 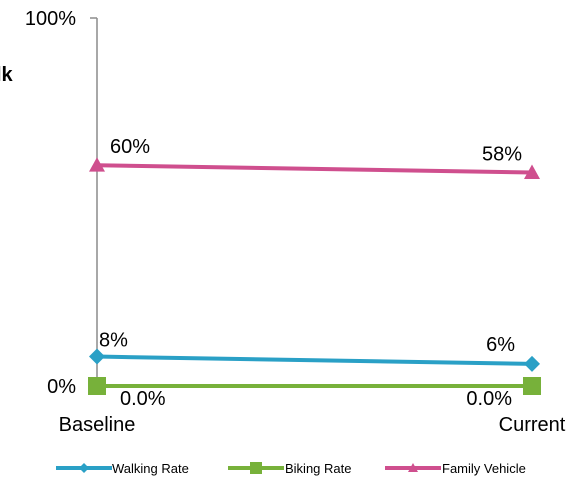 What do you see at coordinates (500, 345) in the screenshot?
I see `data-label: 6%` at bounding box center [500, 345].